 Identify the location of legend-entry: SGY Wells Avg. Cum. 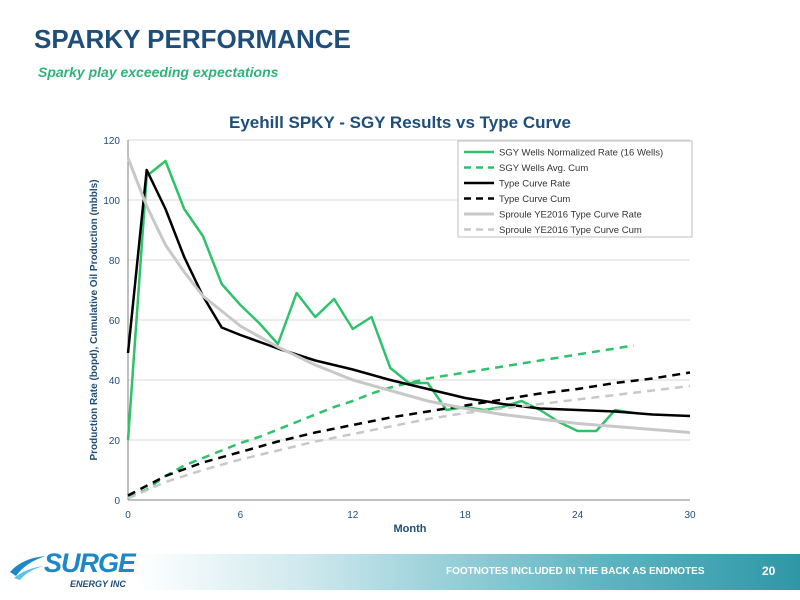
(543, 168).